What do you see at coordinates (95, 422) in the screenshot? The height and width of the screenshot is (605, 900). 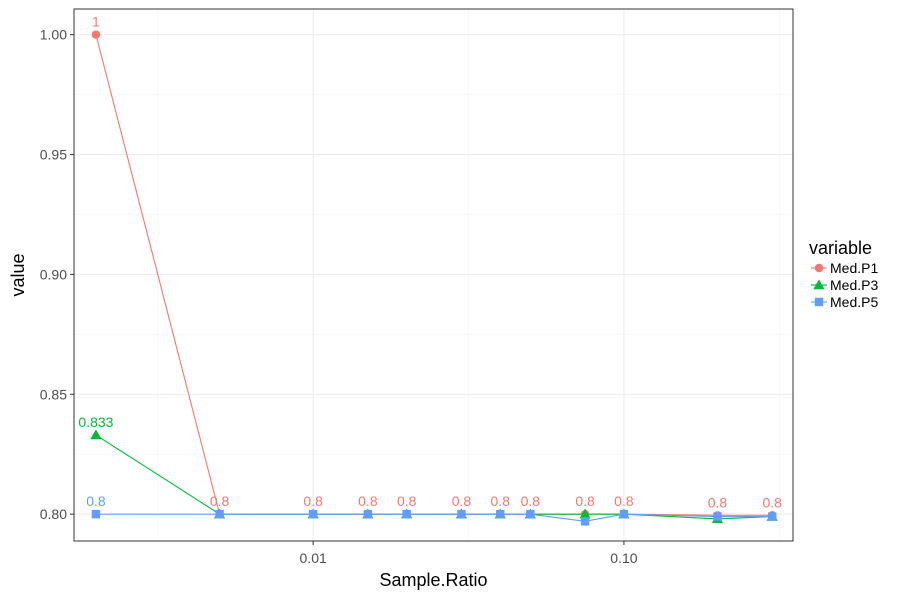 I see `data-label-med-p3: 0.833` at bounding box center [95, 422].